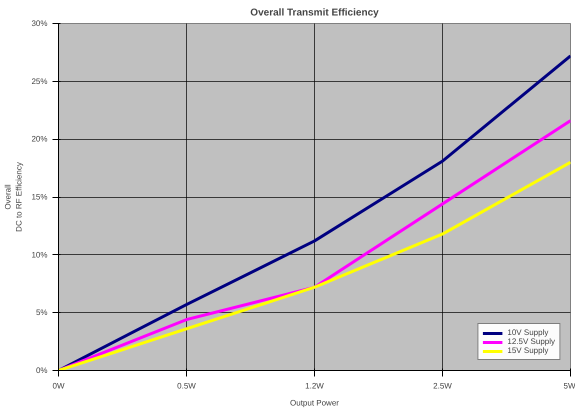  I want to click on x-tick-label: 0W, so click(58, 386).